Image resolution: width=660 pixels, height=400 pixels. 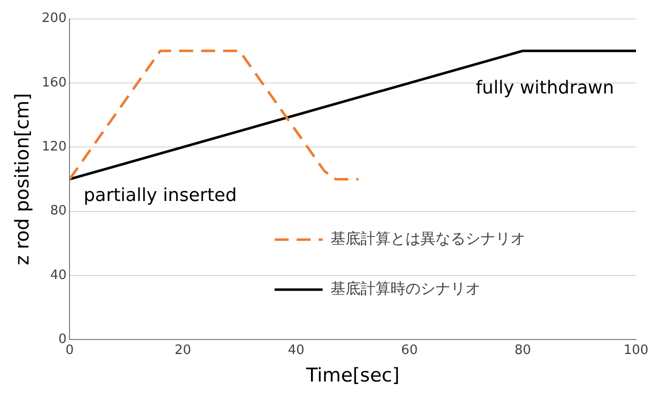 What do you see at coordinates (522, 350) in the screenshot?
I see `x-tick-label: 80` at bounding box center [522, 350].